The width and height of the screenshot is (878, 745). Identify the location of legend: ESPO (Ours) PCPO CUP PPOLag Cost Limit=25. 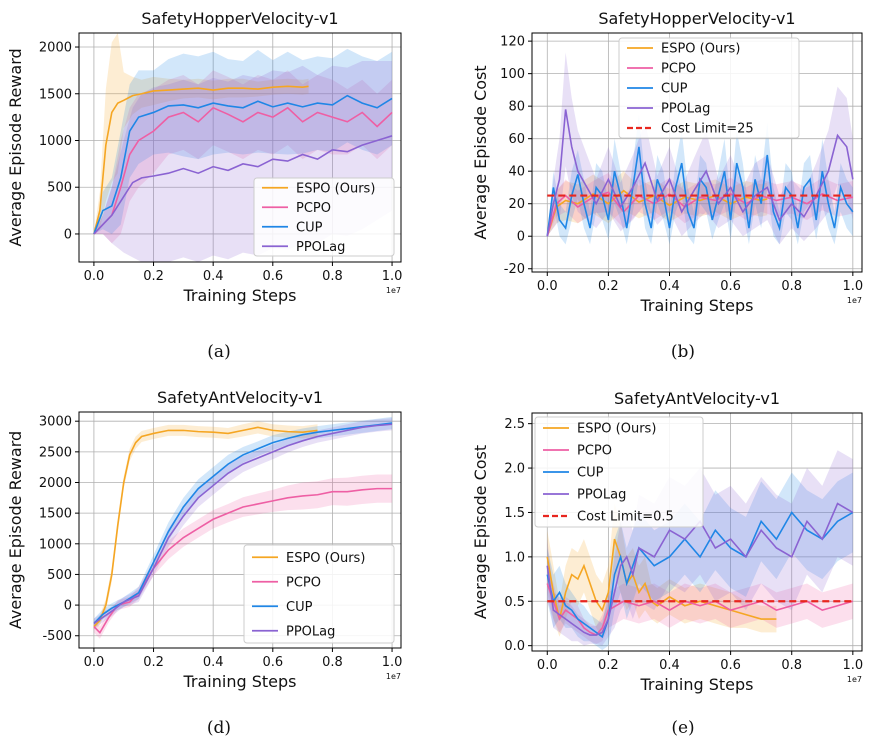
(709, 88).